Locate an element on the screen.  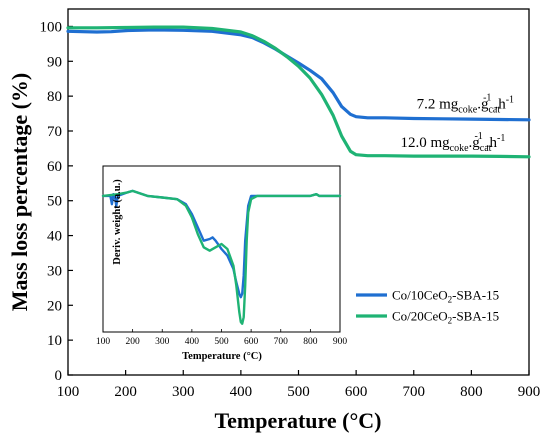
inset-x-tick-label: 900 is located at coordinates (340, 342).